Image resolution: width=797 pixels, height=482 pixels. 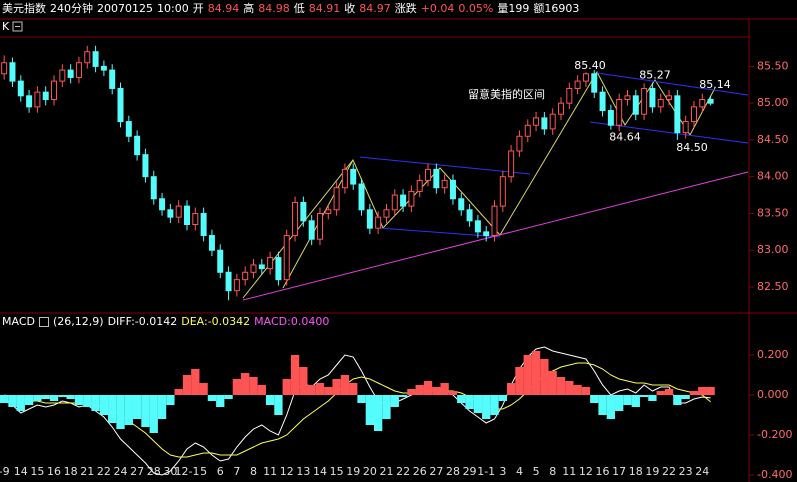 What do you see at coordinates (440, 232) in the screenshot?
I see `drawn-channel` at bounding box center [440, 232].